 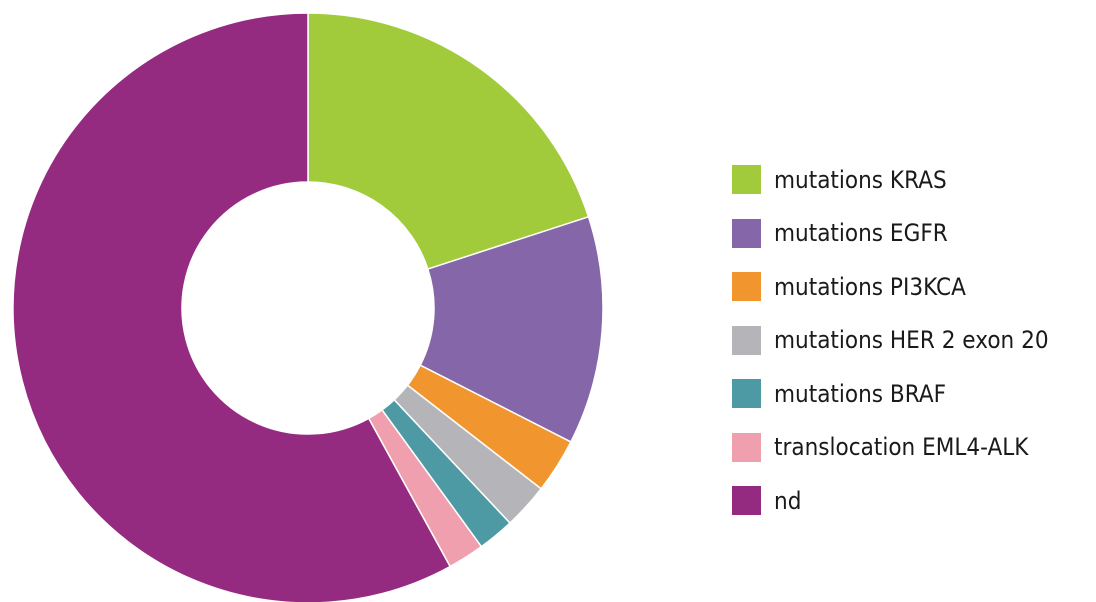 I want to click on legend-item-egfr: mutations EGFR, so click(x=905, y=234).